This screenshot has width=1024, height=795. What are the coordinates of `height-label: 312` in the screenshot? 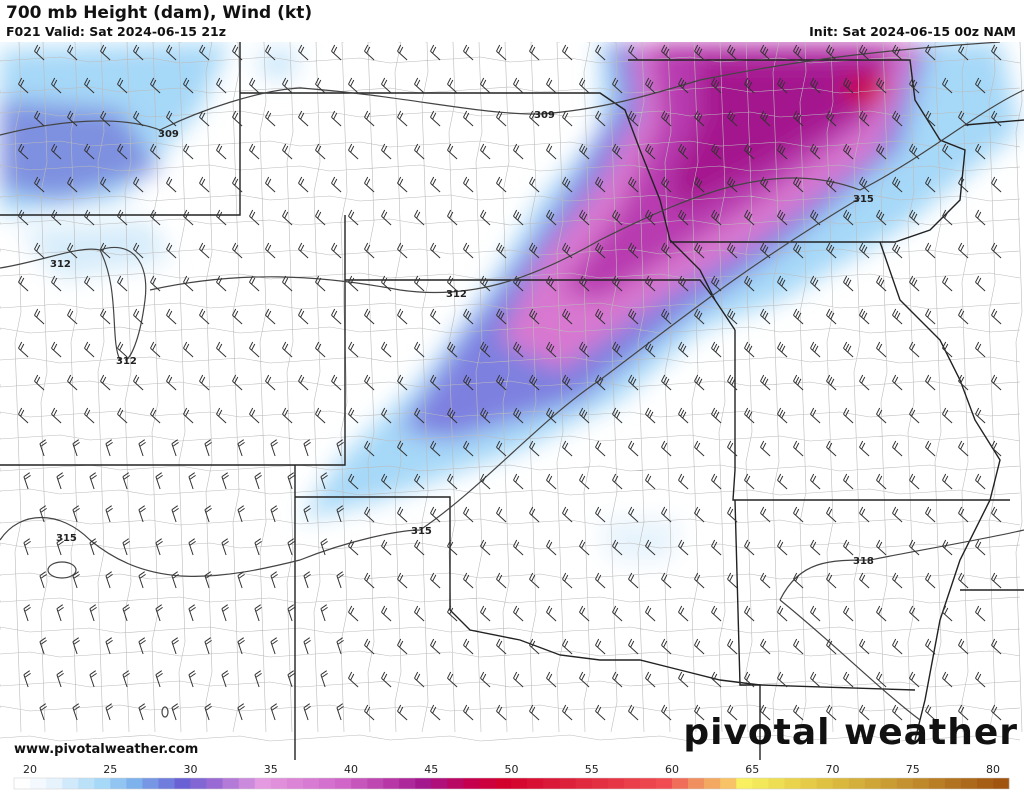 It's located at (60, 264).